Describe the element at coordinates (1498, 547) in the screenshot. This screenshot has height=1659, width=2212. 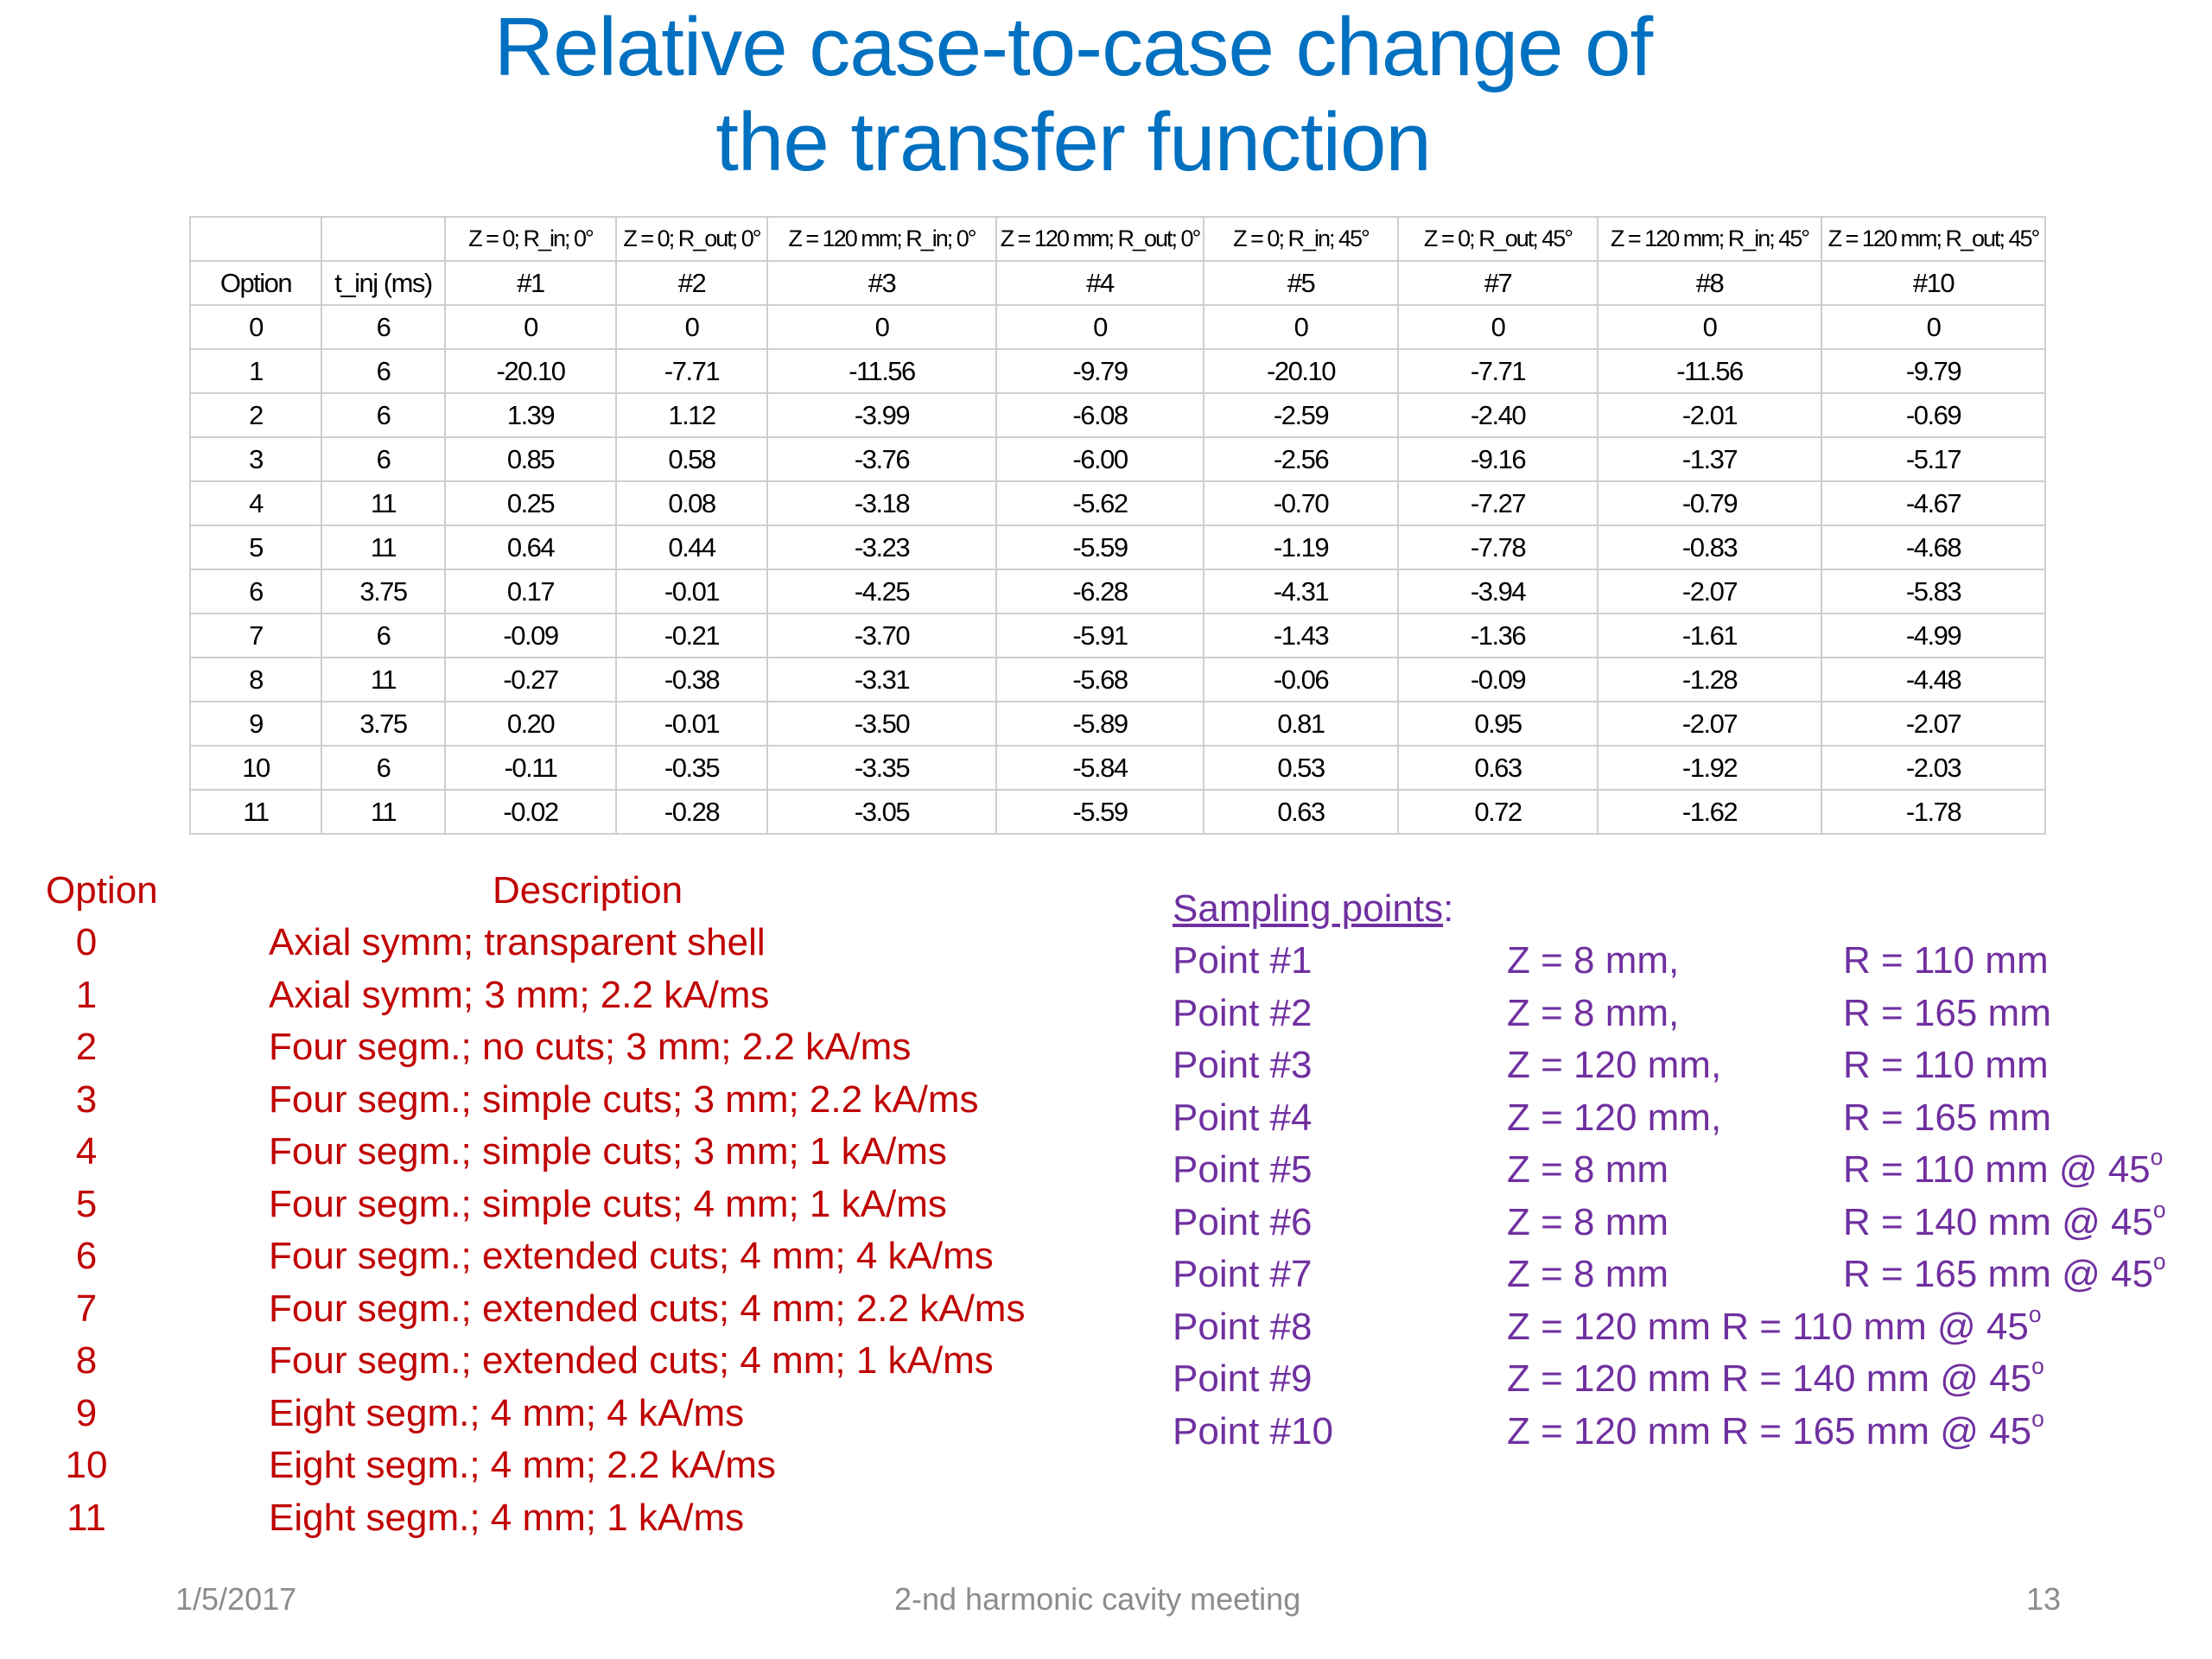
I see `table-cell: -7.78` at that location.